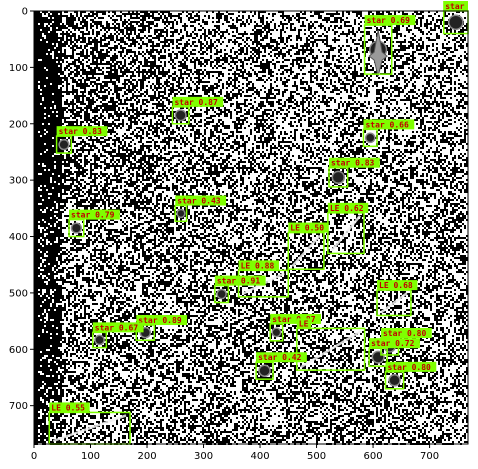  I want to click on x-axis: 0 100 200 300 400 500 600 700, so click(235, 453).